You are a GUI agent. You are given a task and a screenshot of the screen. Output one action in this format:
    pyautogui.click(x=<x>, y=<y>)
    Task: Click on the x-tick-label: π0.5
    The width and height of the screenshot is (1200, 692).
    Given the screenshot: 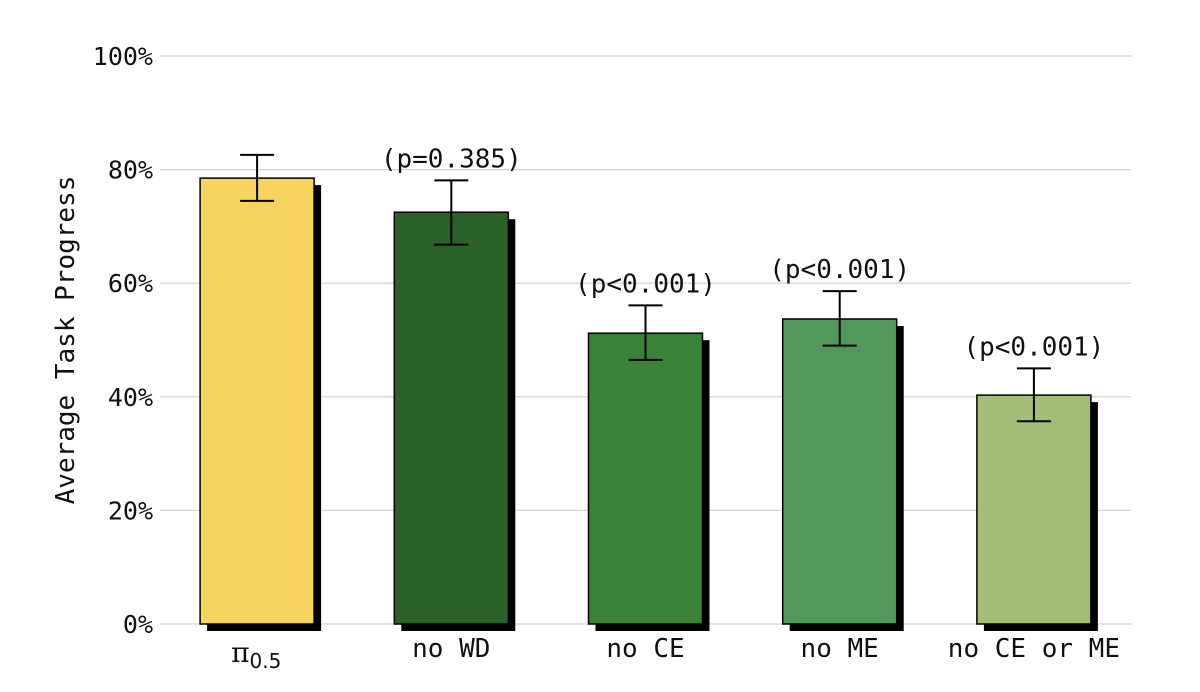 What is the action you would take?
    pyautogui.click(x=256, y=654)
    